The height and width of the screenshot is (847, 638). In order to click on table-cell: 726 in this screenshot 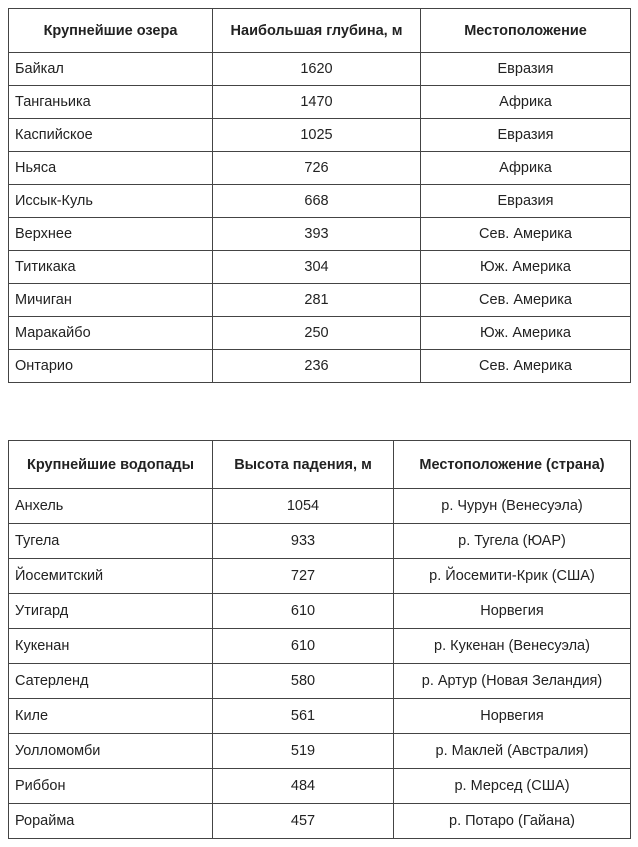, I will do `click(316, 168)`.